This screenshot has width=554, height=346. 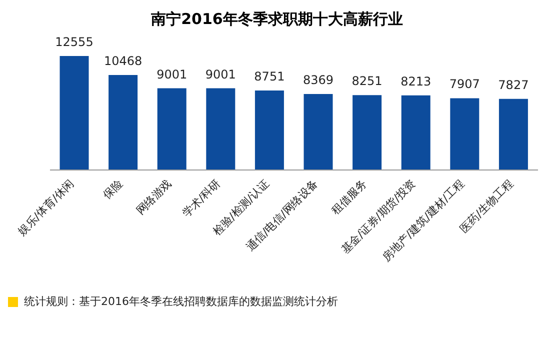 What do you see at coordinates (318, 80) in the screenshot?
I see `data-label: 8369` at bounding box center [318, 80].